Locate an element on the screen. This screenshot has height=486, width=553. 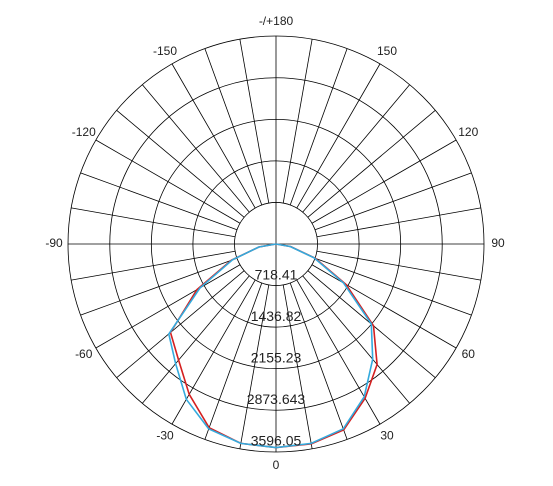
r-tick-label: 1436.82 is located at coordinates (276, 316).